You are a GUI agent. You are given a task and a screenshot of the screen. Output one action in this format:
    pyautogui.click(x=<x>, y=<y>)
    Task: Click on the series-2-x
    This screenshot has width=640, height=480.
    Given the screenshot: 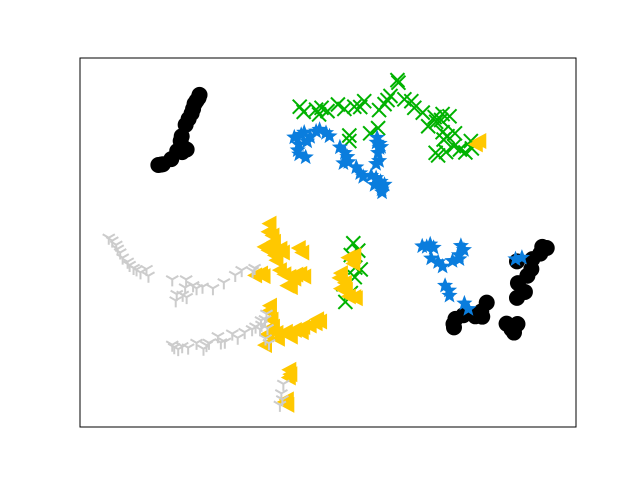 What is the action you would take?
    pyautogui.click(x=386, y=191)
    